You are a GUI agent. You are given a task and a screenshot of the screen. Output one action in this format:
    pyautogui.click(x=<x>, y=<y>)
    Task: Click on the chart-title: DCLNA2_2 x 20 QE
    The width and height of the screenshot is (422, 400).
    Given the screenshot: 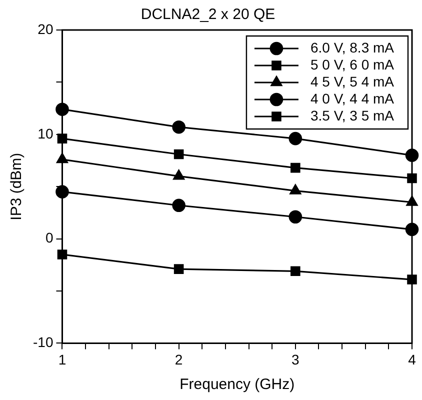 What is the action you would take?
    pyautogui.click(x=208, y=15)
    